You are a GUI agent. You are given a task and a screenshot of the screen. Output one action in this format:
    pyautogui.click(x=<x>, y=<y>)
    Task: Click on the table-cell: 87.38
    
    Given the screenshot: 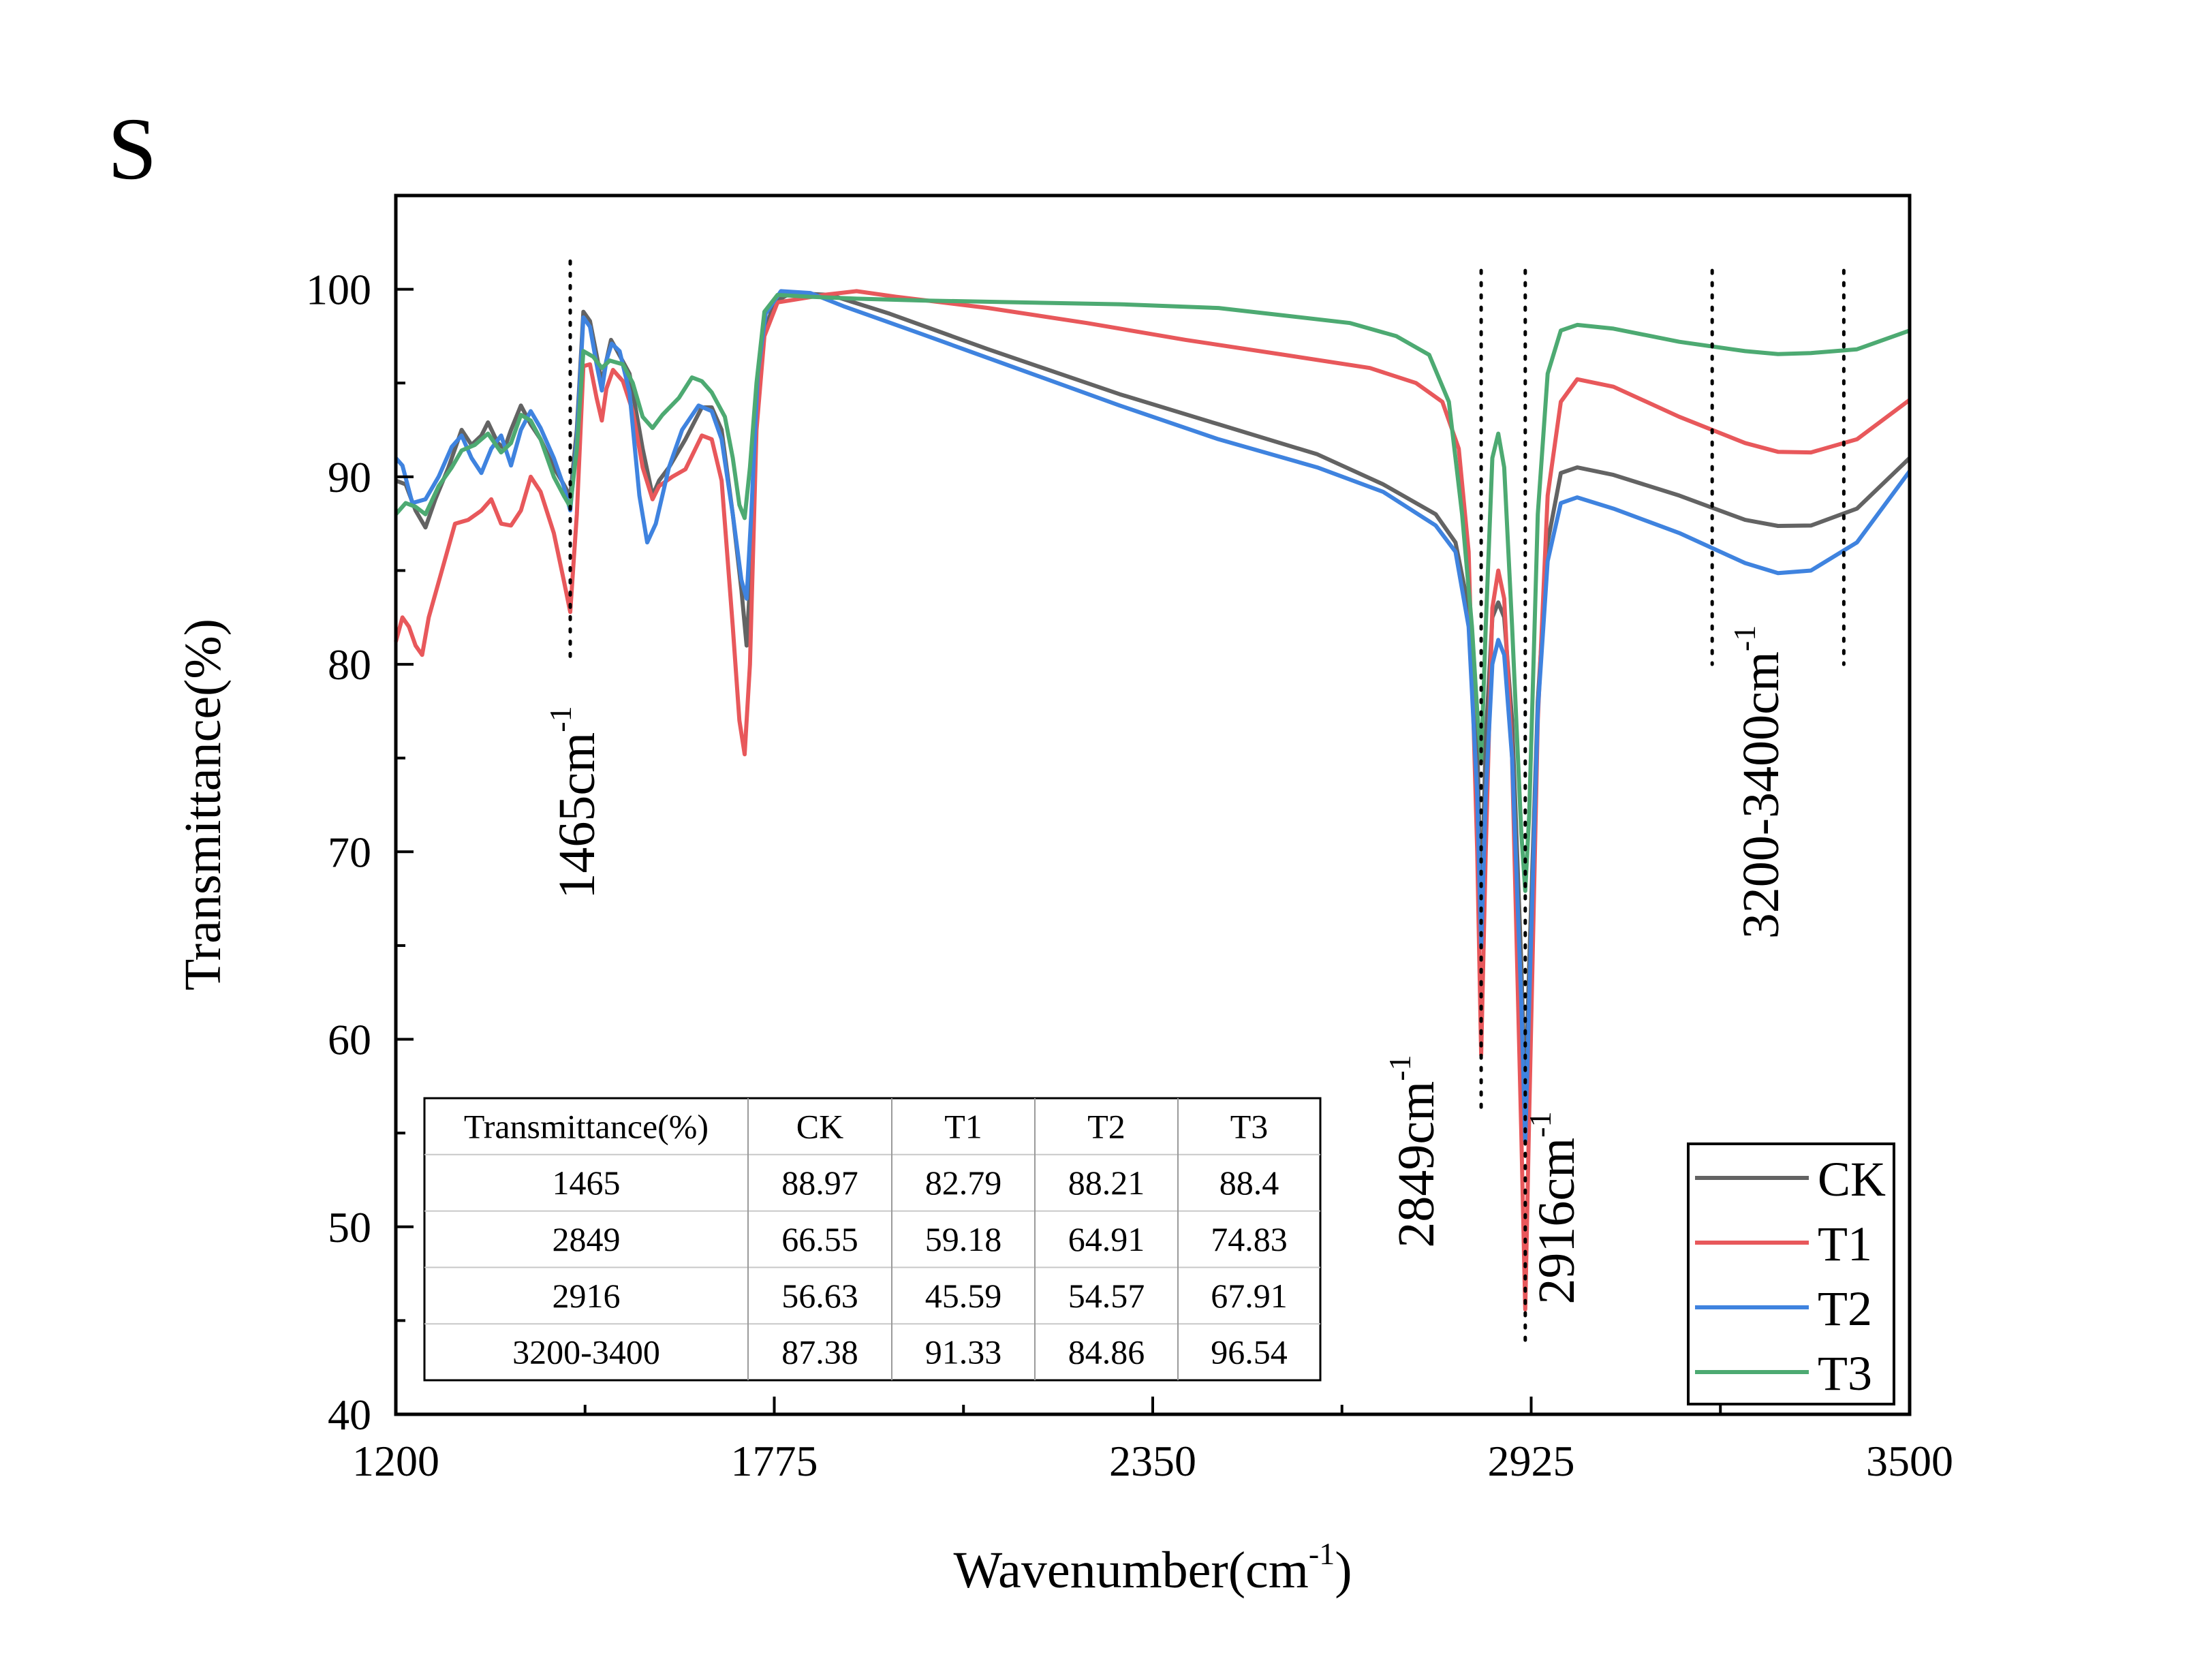 What is the action you would take?
    pyautogui.click(x=819, y=1352)
    